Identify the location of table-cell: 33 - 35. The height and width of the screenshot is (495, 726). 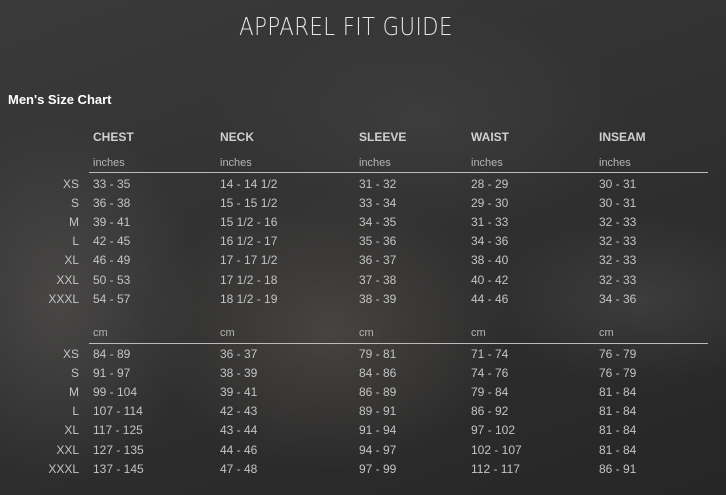
(112, 184).